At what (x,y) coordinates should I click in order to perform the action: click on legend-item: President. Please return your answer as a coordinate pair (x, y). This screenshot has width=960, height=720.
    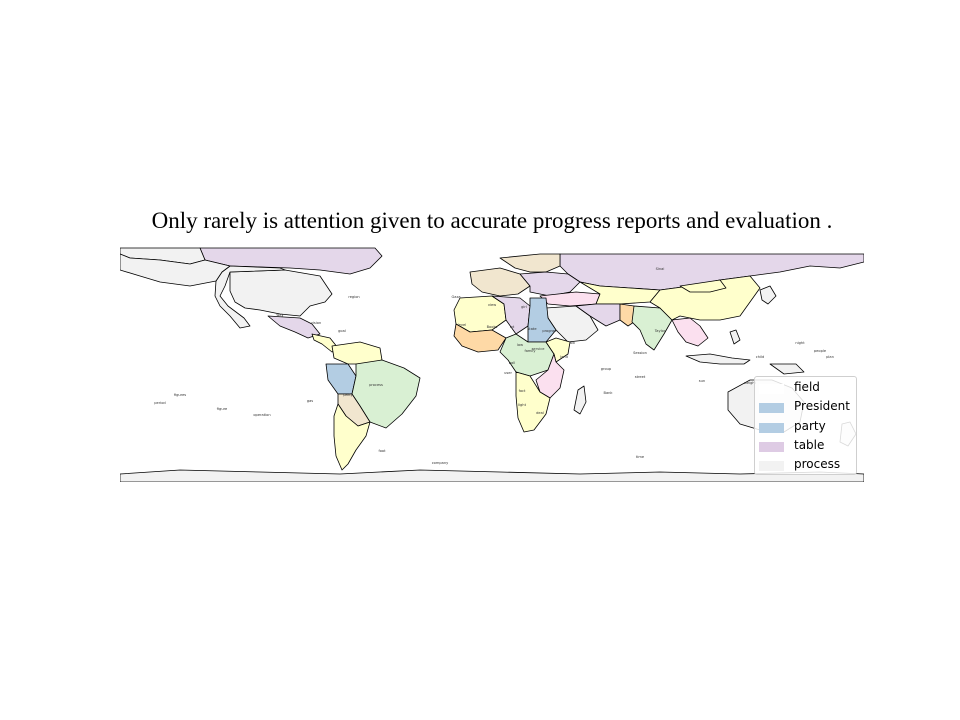
    Looking at the image, I should click on (805, 407).